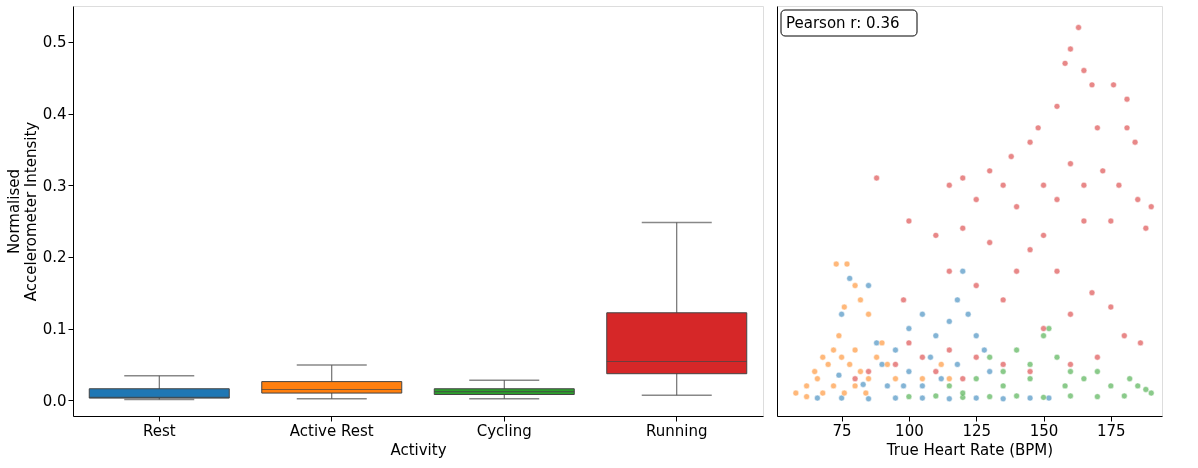 The height and width of the screenshot is (468, 1198). I want to click on y-tick-label: 0.2, so click(54, 257).